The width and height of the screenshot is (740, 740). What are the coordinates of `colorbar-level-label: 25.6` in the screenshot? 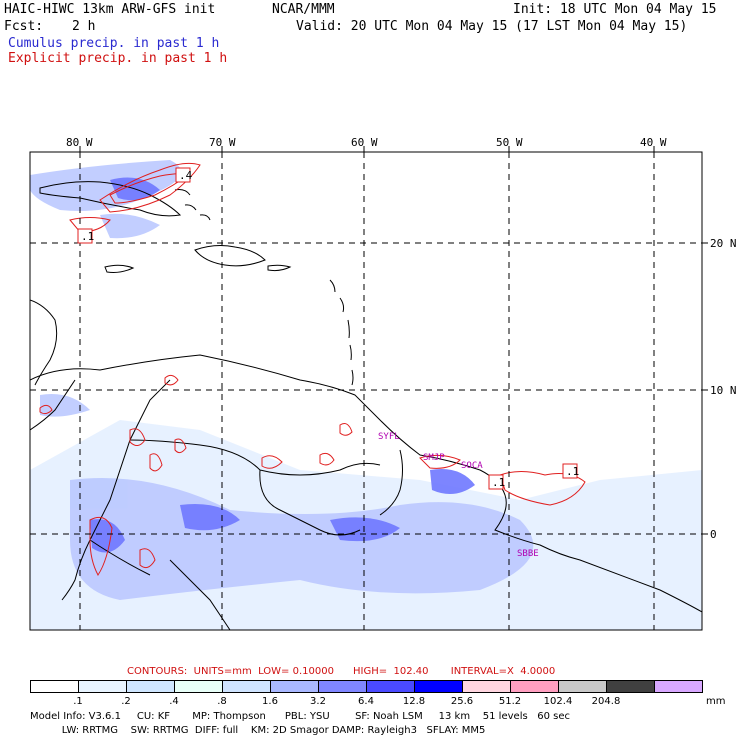 It's located at (462, 701).